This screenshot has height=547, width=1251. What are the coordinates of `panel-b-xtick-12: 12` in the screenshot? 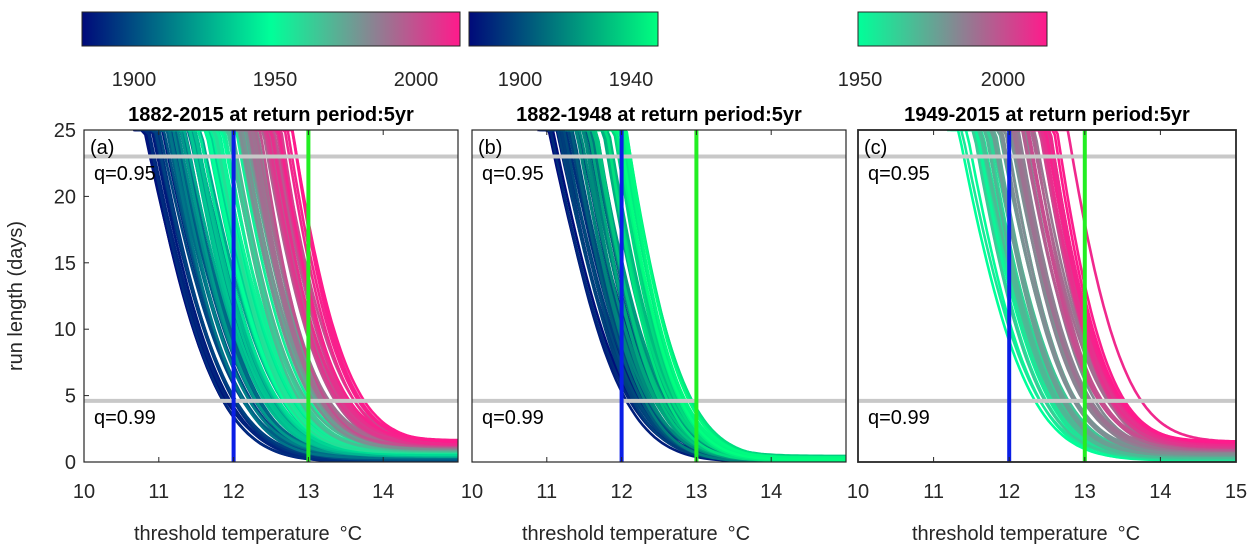 It's located at (621, 492).